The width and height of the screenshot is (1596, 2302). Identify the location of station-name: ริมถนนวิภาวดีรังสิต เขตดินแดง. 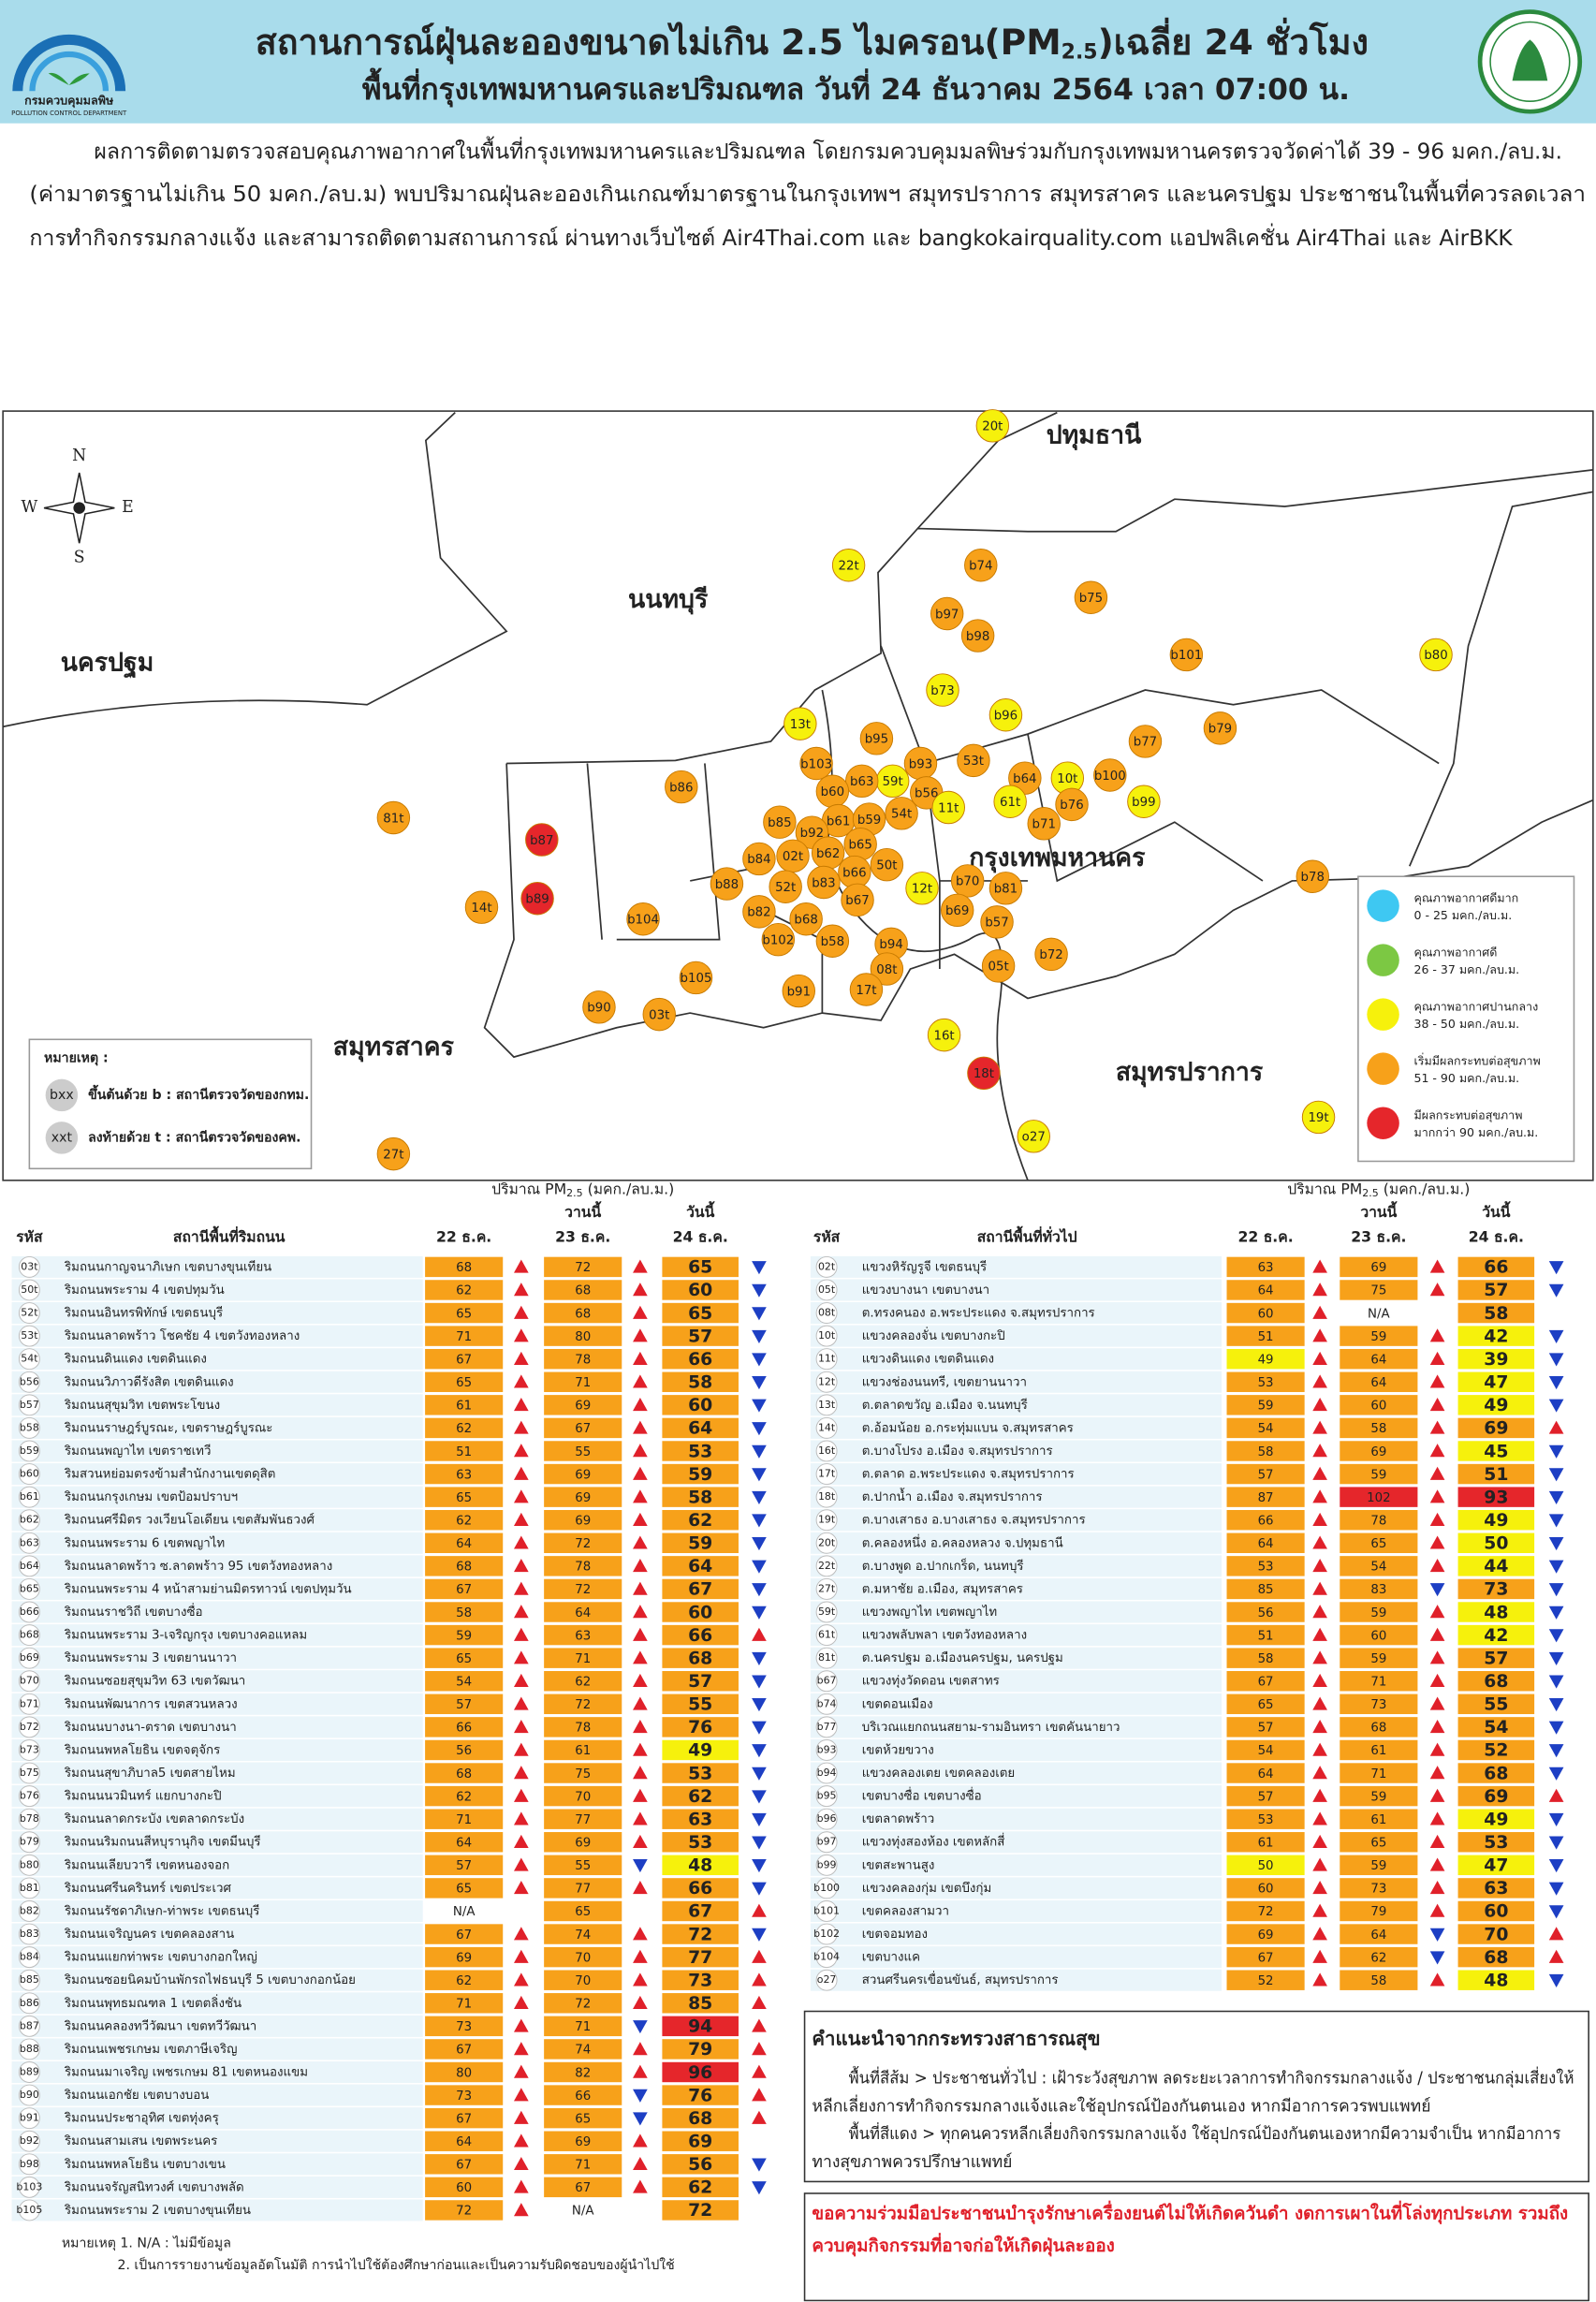
(149, 1381).